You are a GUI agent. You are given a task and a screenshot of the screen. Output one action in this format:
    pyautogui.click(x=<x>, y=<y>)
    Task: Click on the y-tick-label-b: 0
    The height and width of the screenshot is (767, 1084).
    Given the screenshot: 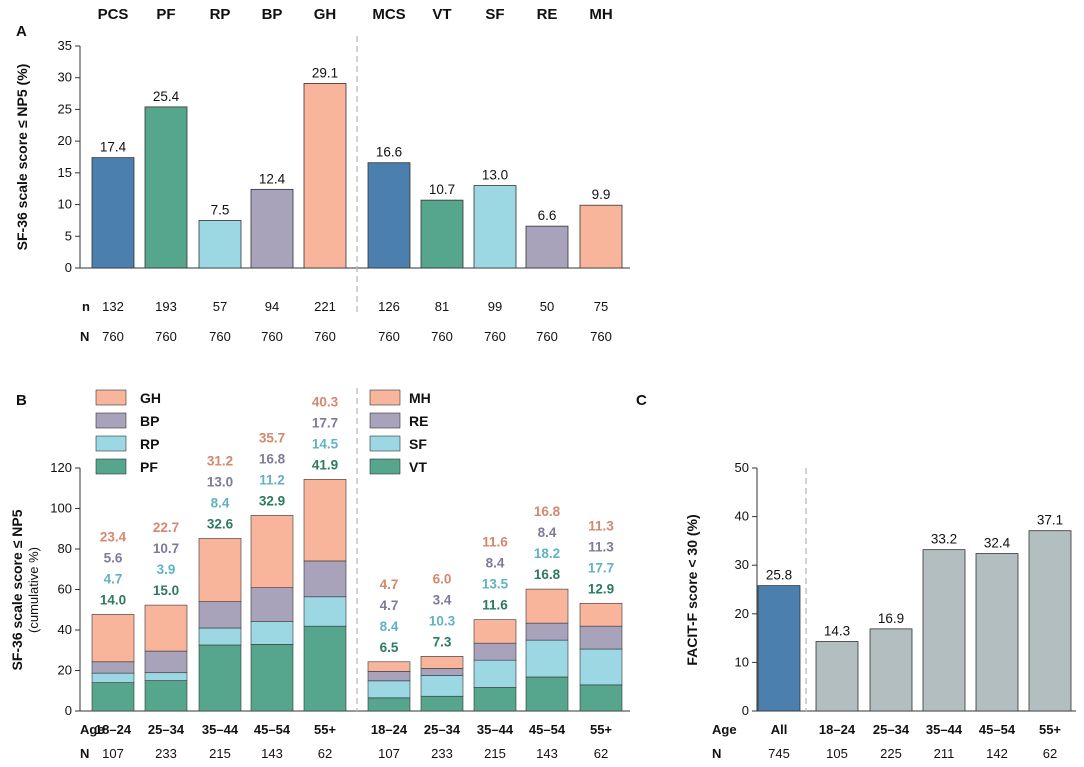 What is the action you would take?
    pyautogui.click(x=68, y=710)
    